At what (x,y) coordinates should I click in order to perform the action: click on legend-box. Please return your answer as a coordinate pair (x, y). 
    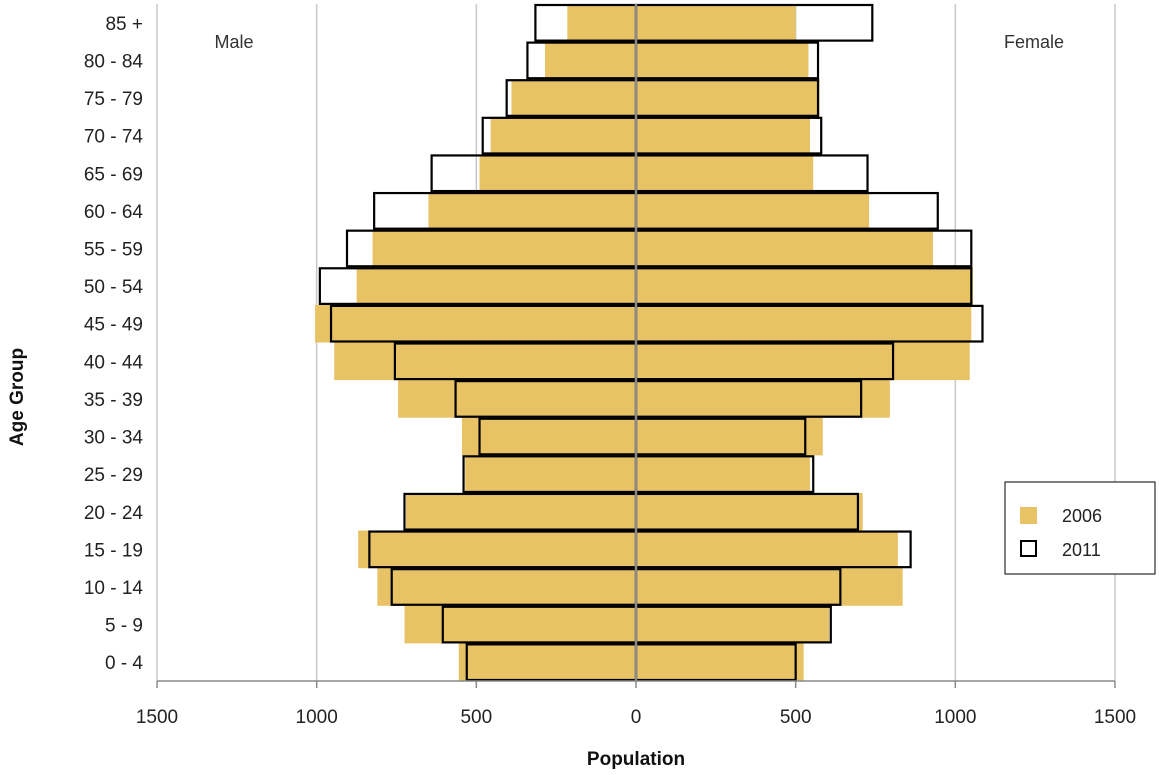
    Looking at the image, I should click on (1080, 528).